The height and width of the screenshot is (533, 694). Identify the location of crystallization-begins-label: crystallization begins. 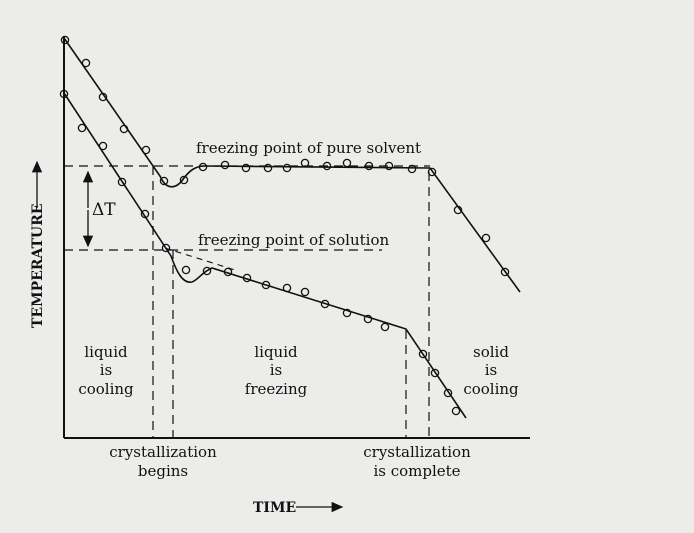
(163, 461).